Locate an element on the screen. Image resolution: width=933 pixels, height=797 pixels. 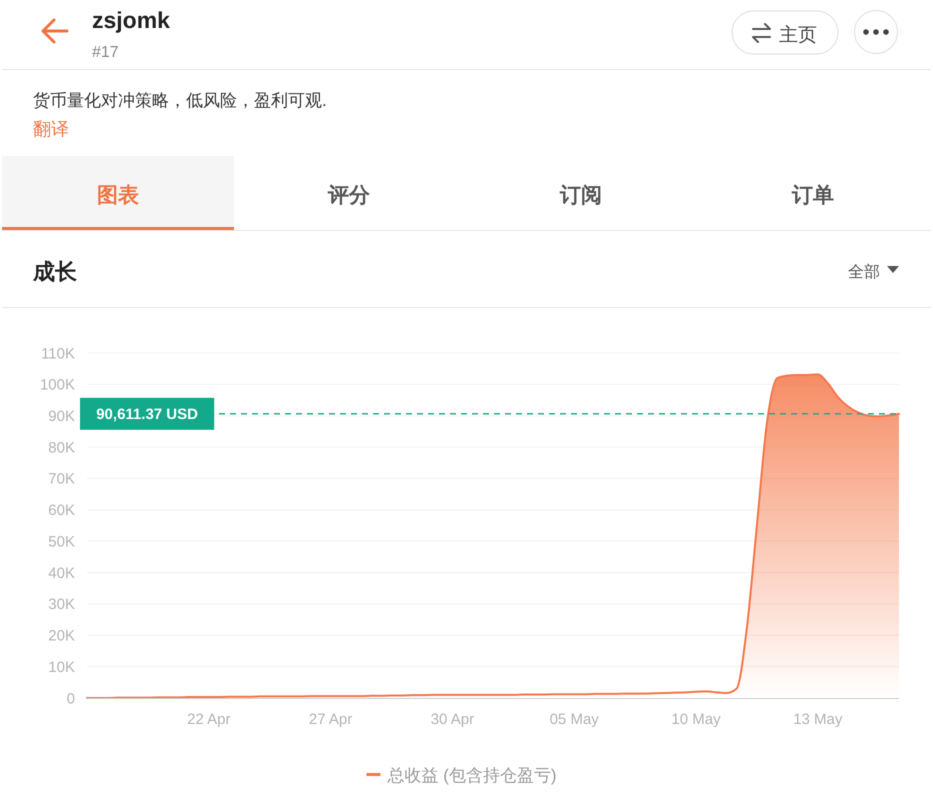
ref-line-label: 90,611.37 USD is located at coordinates (147, 415).